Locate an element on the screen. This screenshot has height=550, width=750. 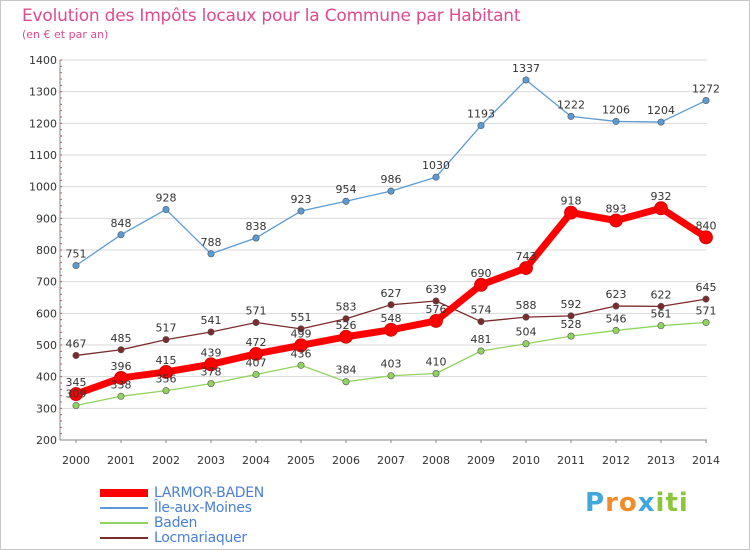
y-tick-label: 1000 is located at coordinates (43, 187).